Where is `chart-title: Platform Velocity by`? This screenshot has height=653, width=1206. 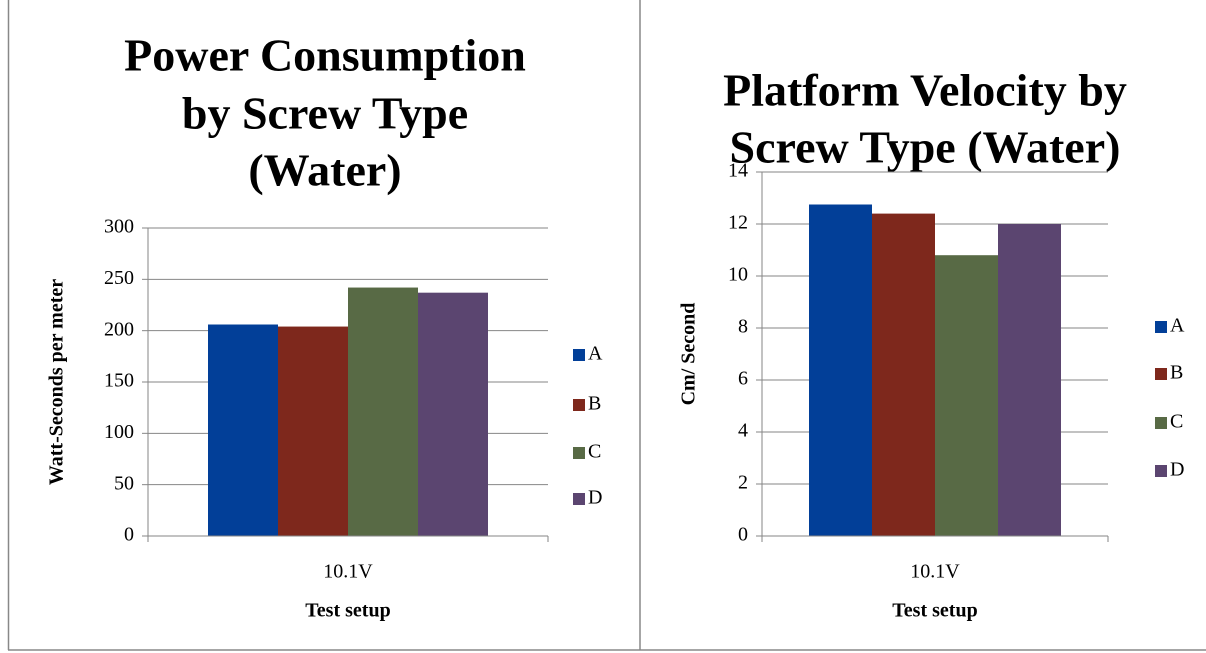
chart-title: Platform Velocity by is located at coordinates (925, 90).